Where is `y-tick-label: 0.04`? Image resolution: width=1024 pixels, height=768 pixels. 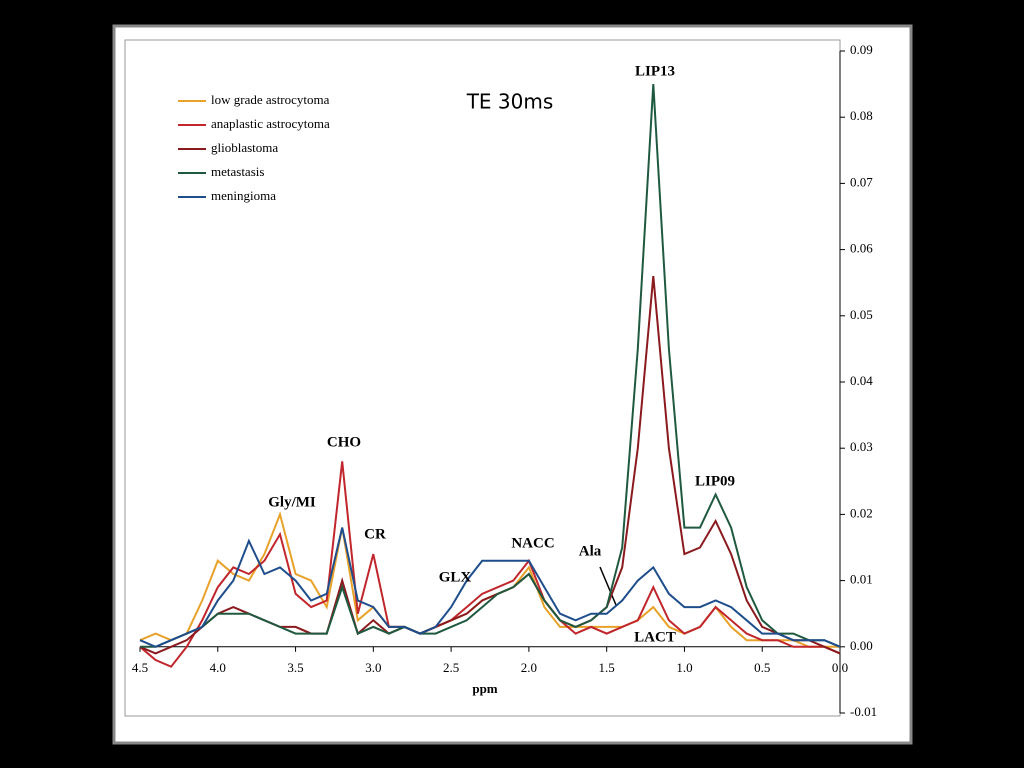 y-tick-label: 0.04 is located at coordinates (861, 380).